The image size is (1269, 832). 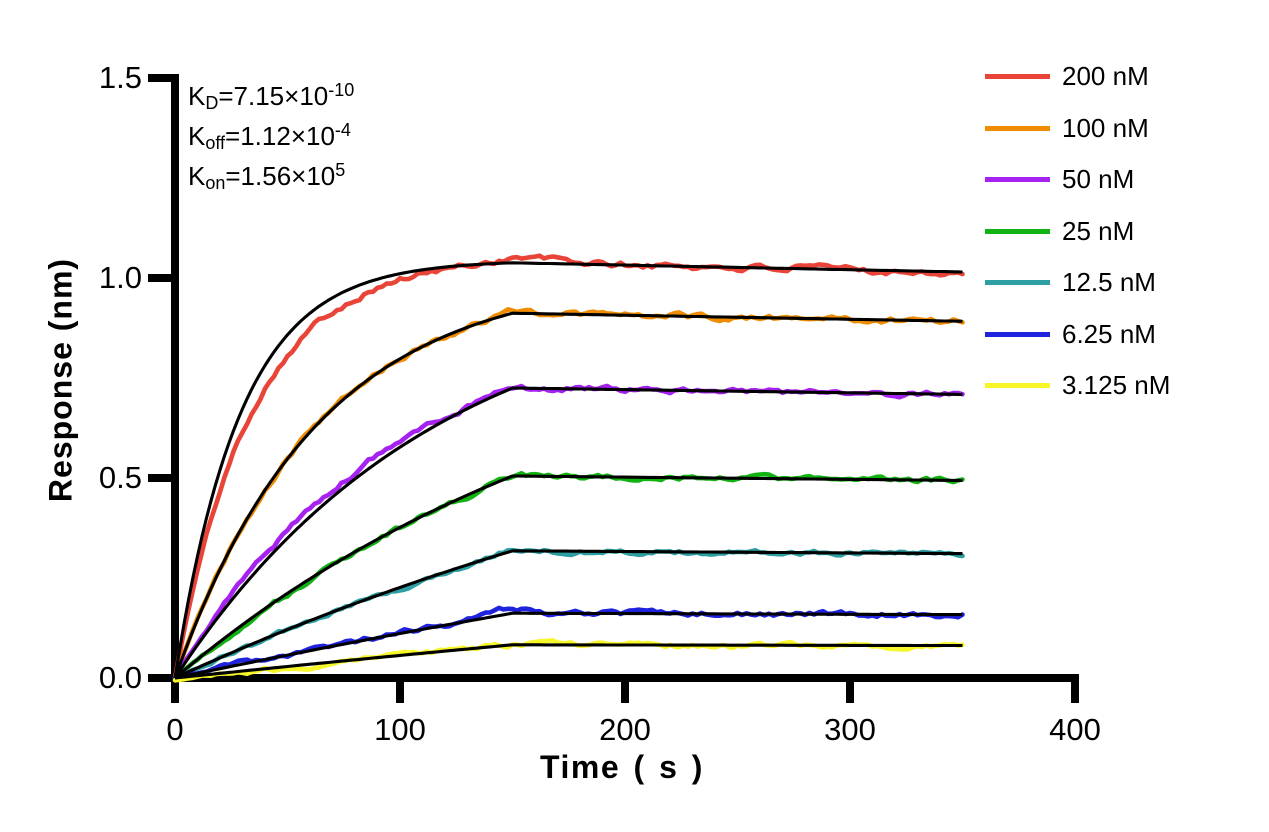 I want to click on legend-item-12.5-nM: 12.5 nM, so click(x=1077, y=283).